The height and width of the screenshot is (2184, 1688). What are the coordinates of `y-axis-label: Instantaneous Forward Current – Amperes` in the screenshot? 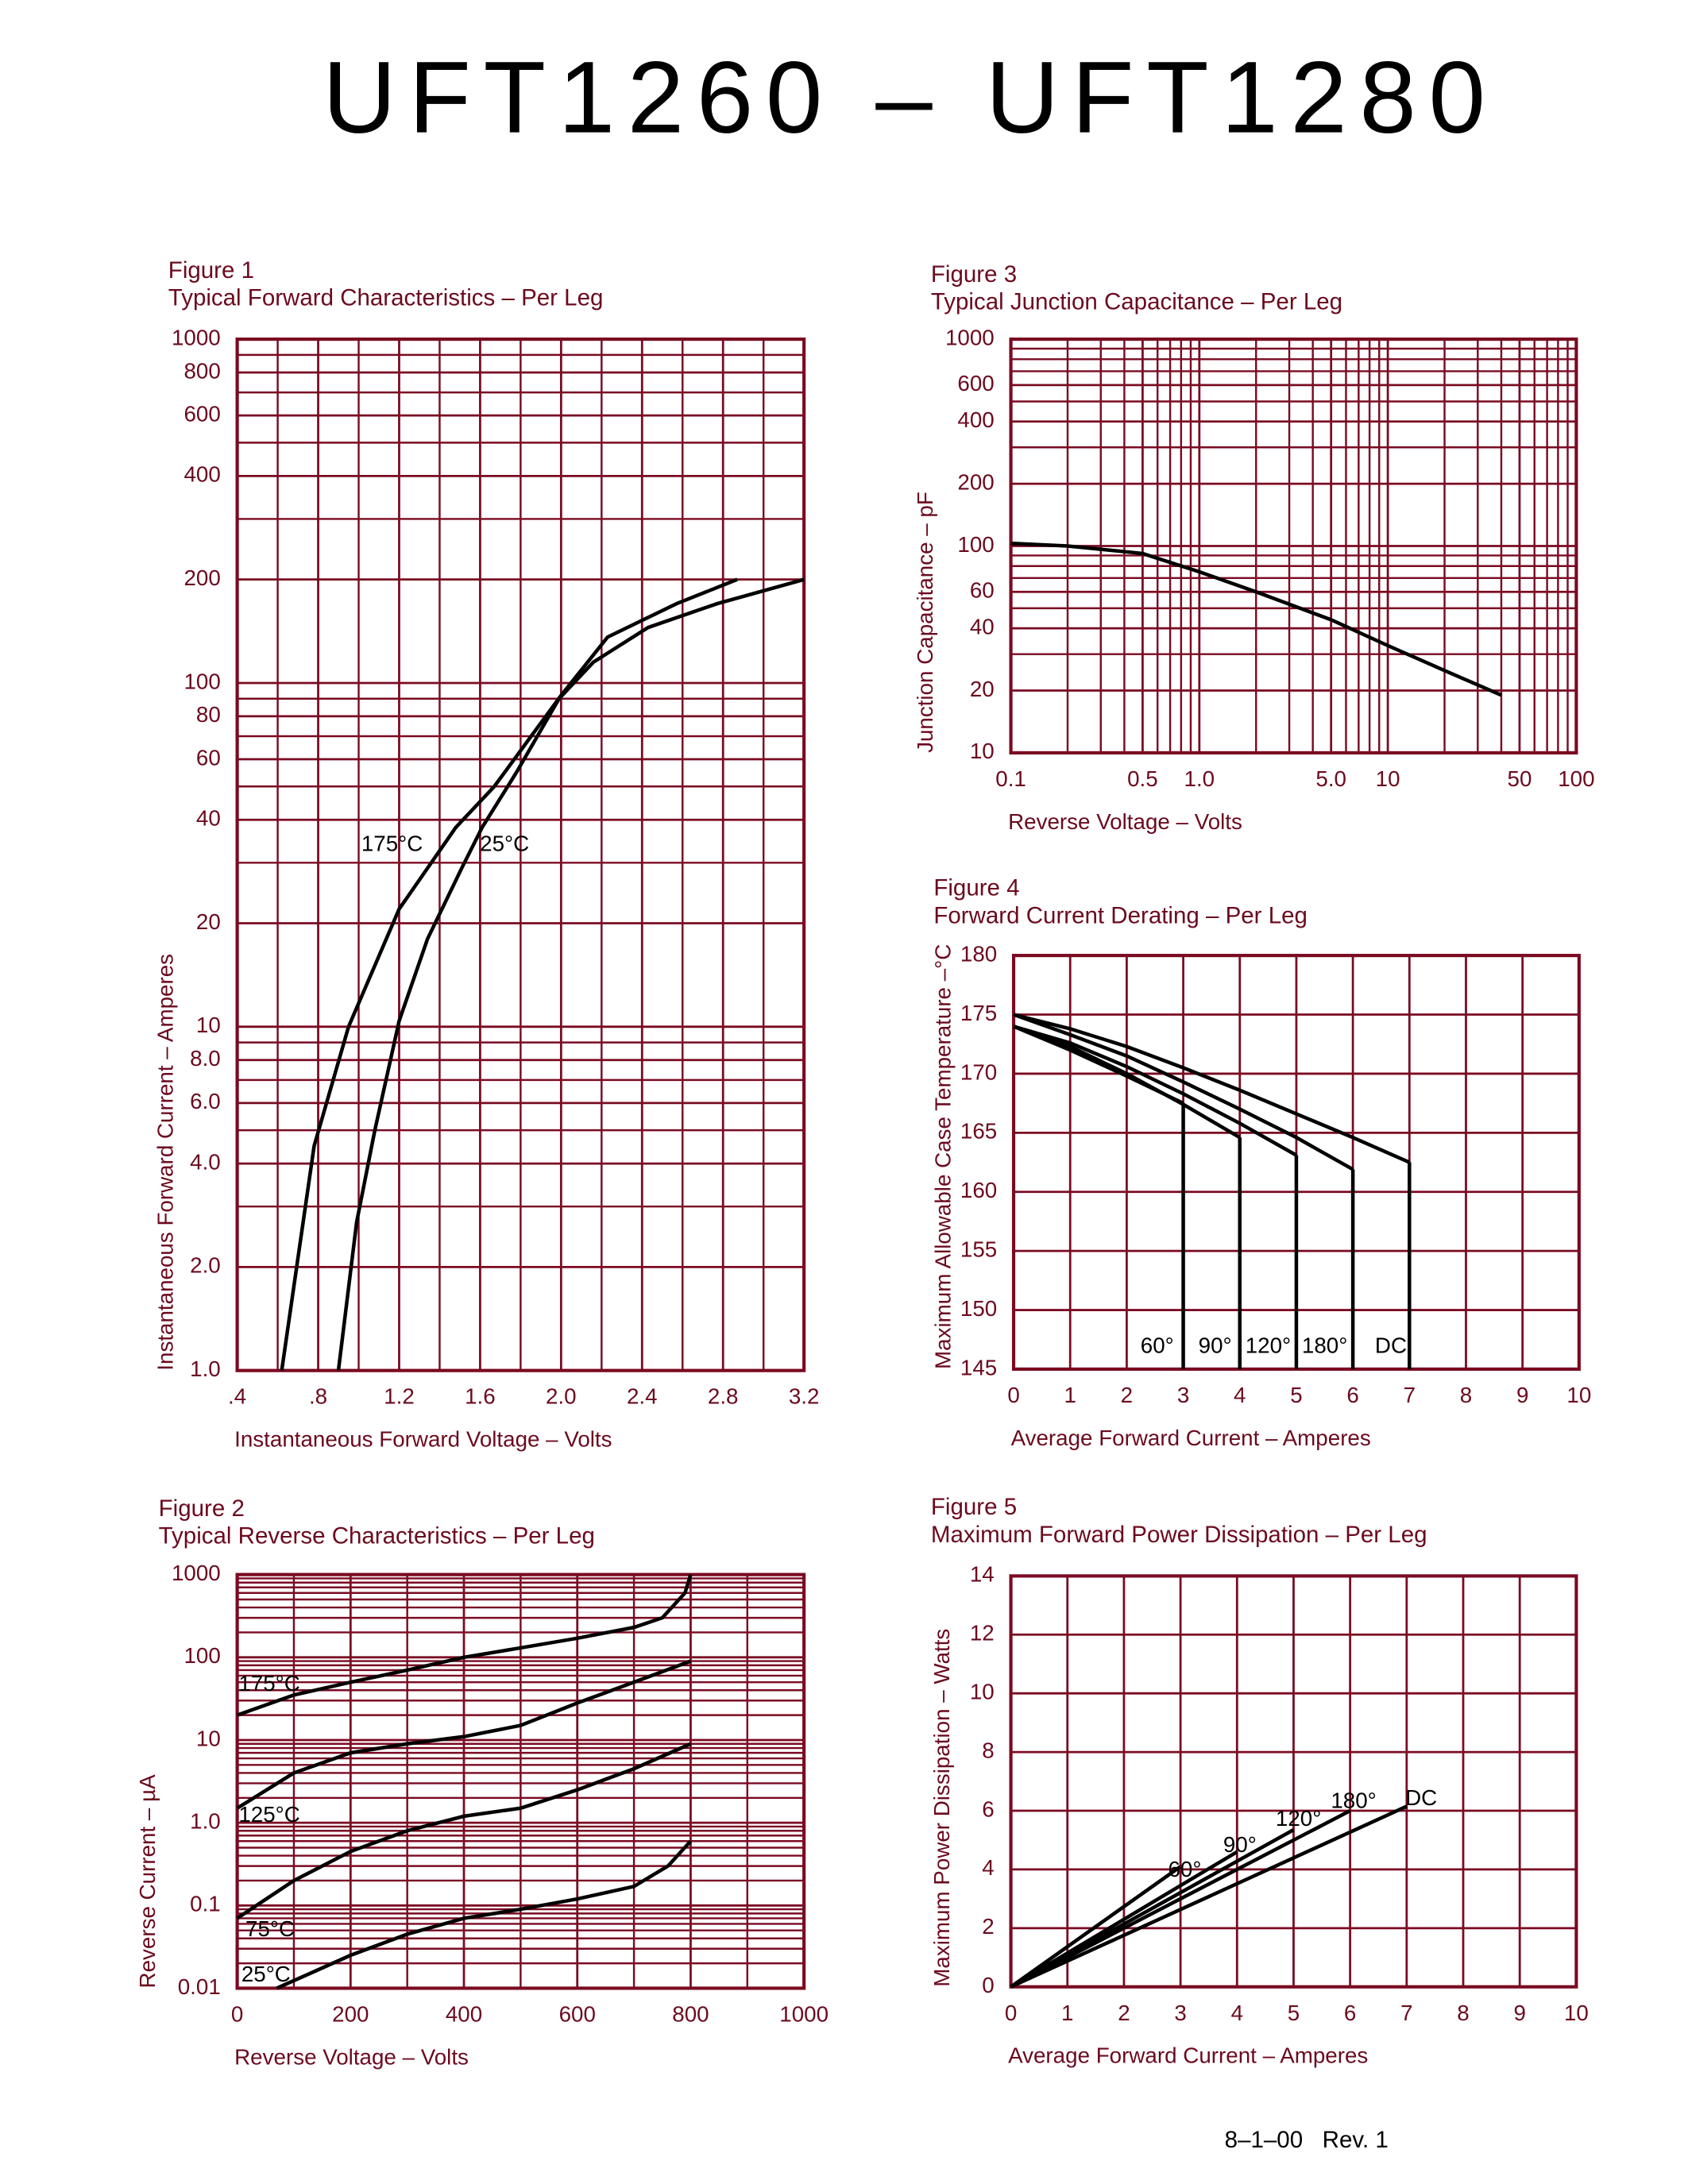 It's located at (165, 1162).